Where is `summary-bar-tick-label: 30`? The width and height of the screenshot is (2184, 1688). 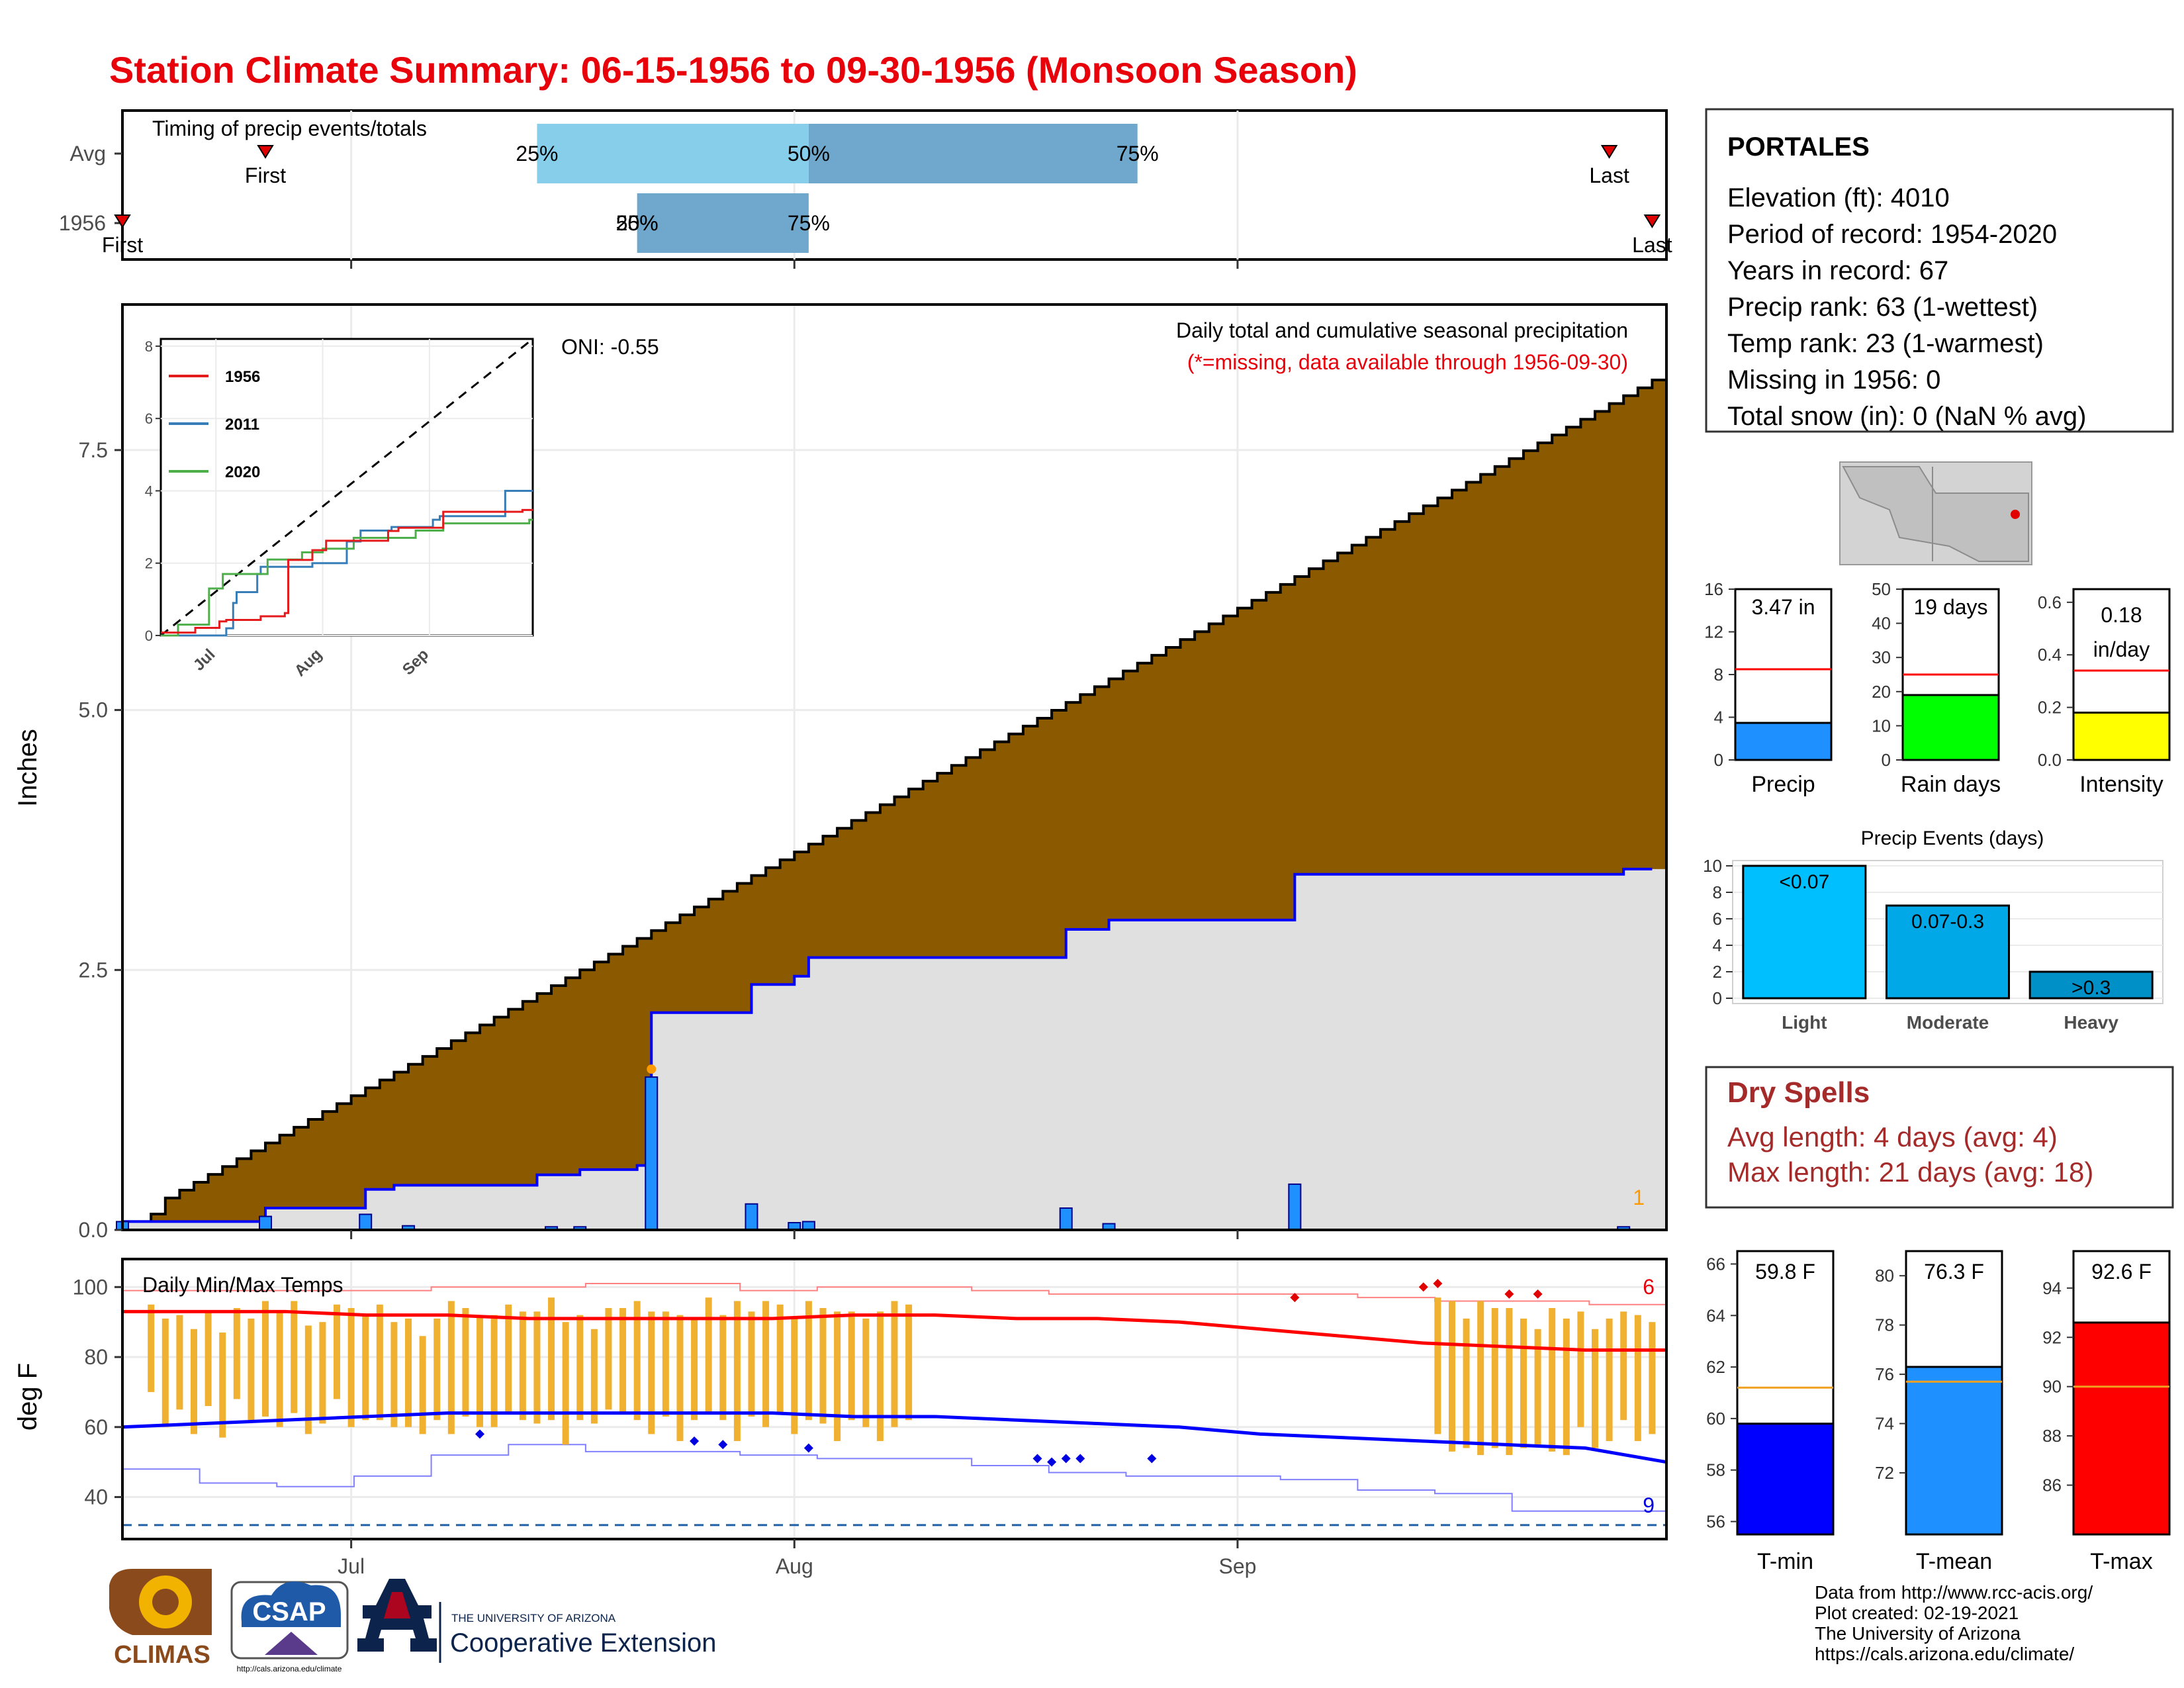 summary-bar-tick-label: 30 is located at coordinates (1881, 657).